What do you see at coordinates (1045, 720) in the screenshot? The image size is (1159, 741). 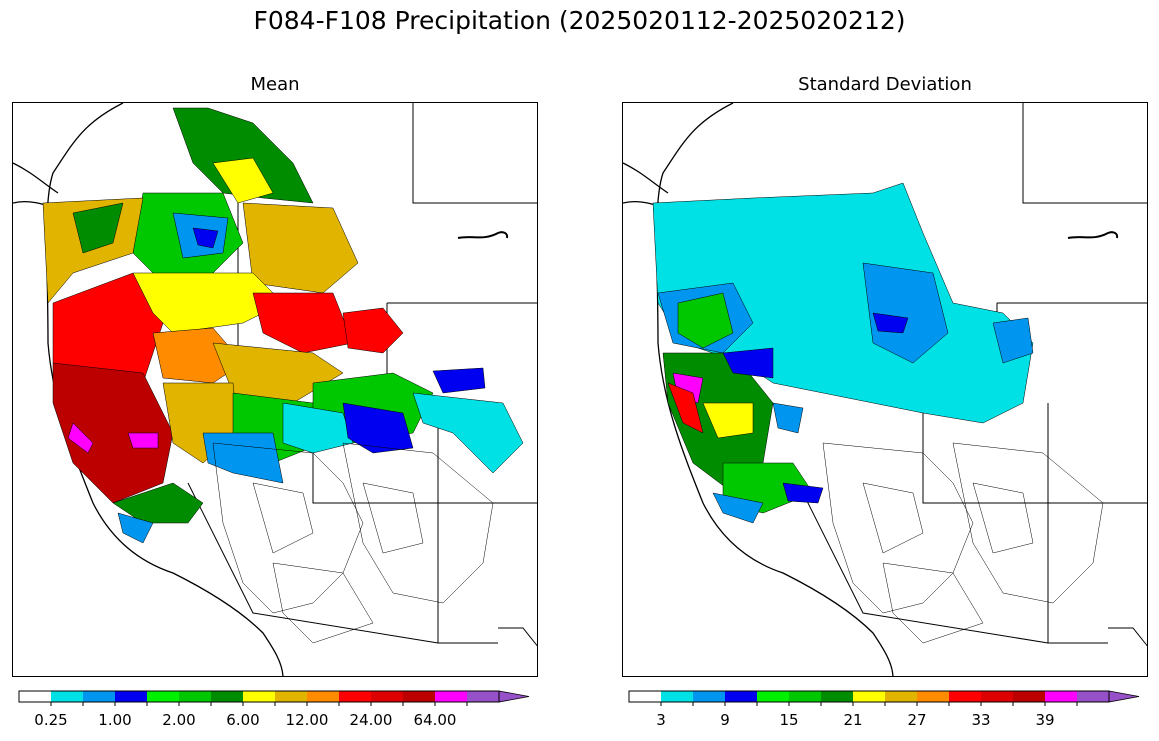 I see `colorbar-tick-label: 39` at bounding box center [1045, 720].